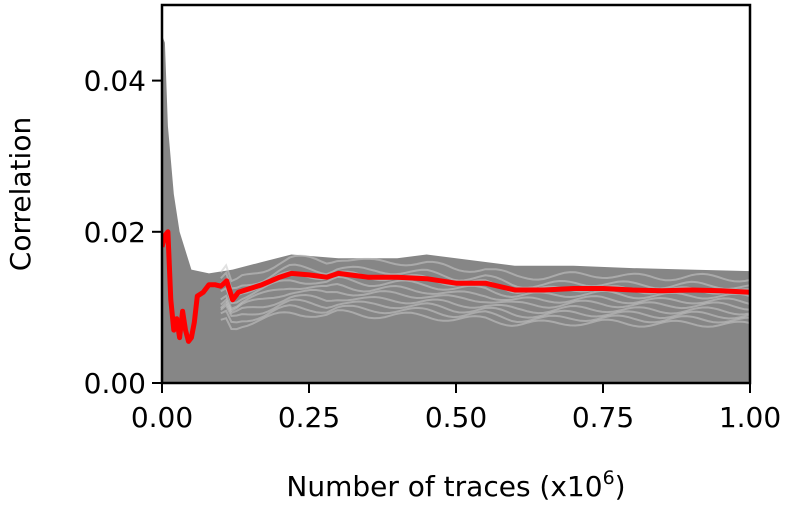 This screenshot has height=510, width=792. I want to click on y-axis-label: Correlation, so click(20, 194).